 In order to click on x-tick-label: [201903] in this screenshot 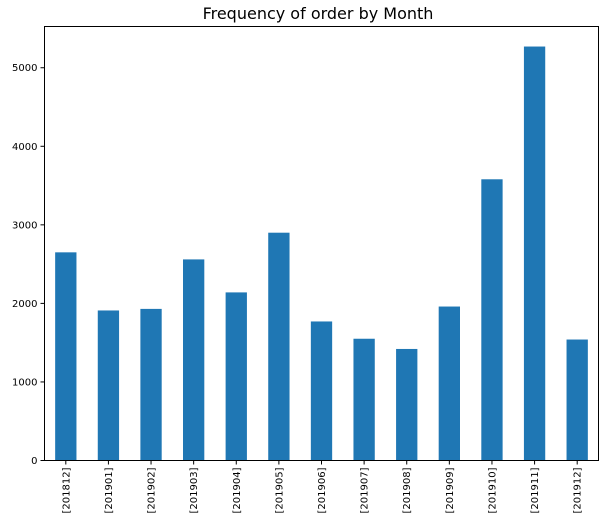, I will do `click(194, 490)`.